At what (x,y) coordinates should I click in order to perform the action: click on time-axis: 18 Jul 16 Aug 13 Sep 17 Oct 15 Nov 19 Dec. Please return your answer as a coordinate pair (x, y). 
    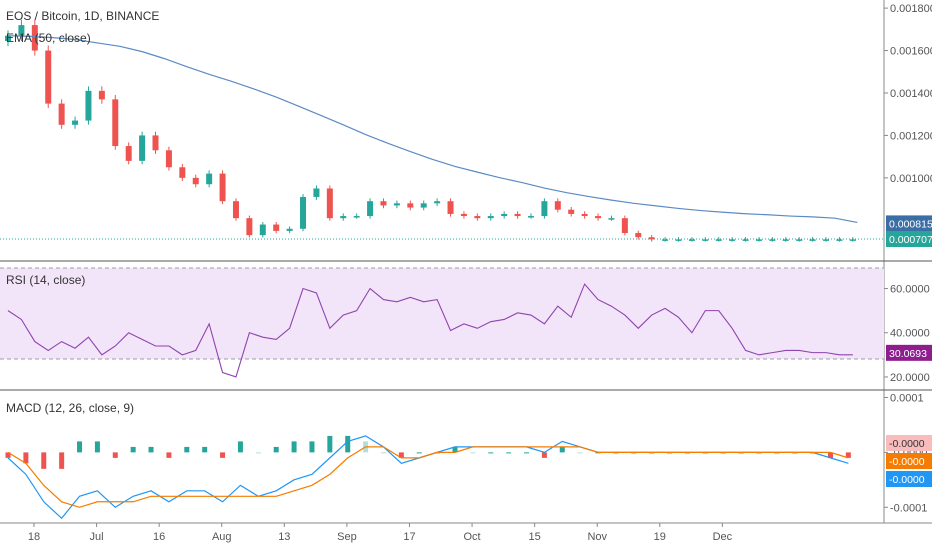
    Looking at the image, I should click on (380, 533).